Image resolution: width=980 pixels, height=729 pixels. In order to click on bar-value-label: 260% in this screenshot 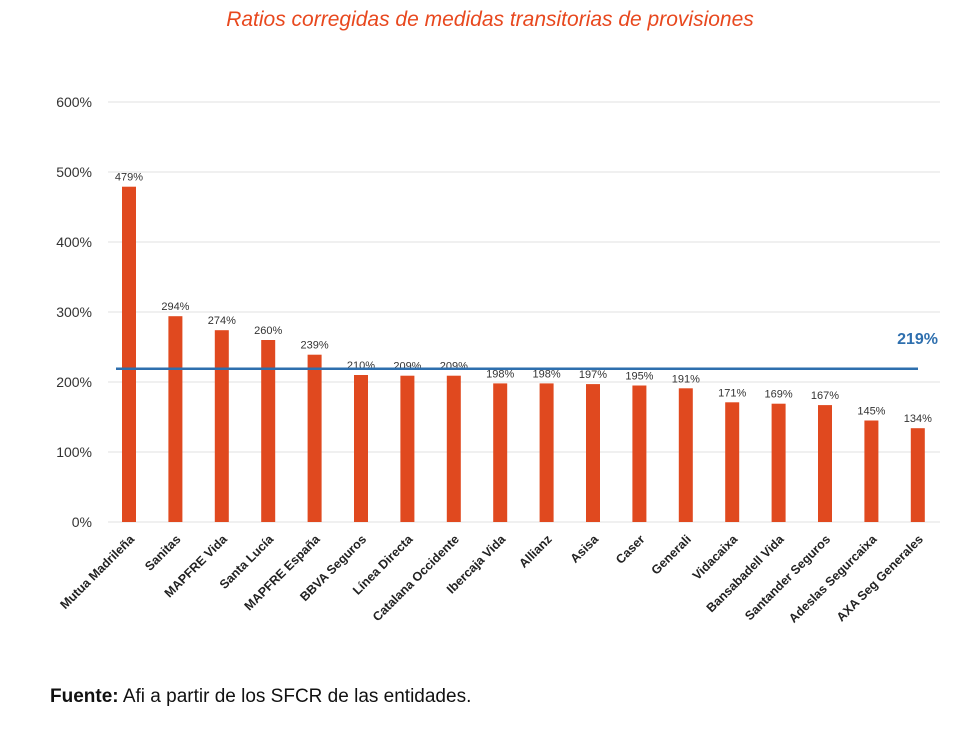, I will do `click(268, 331)`.